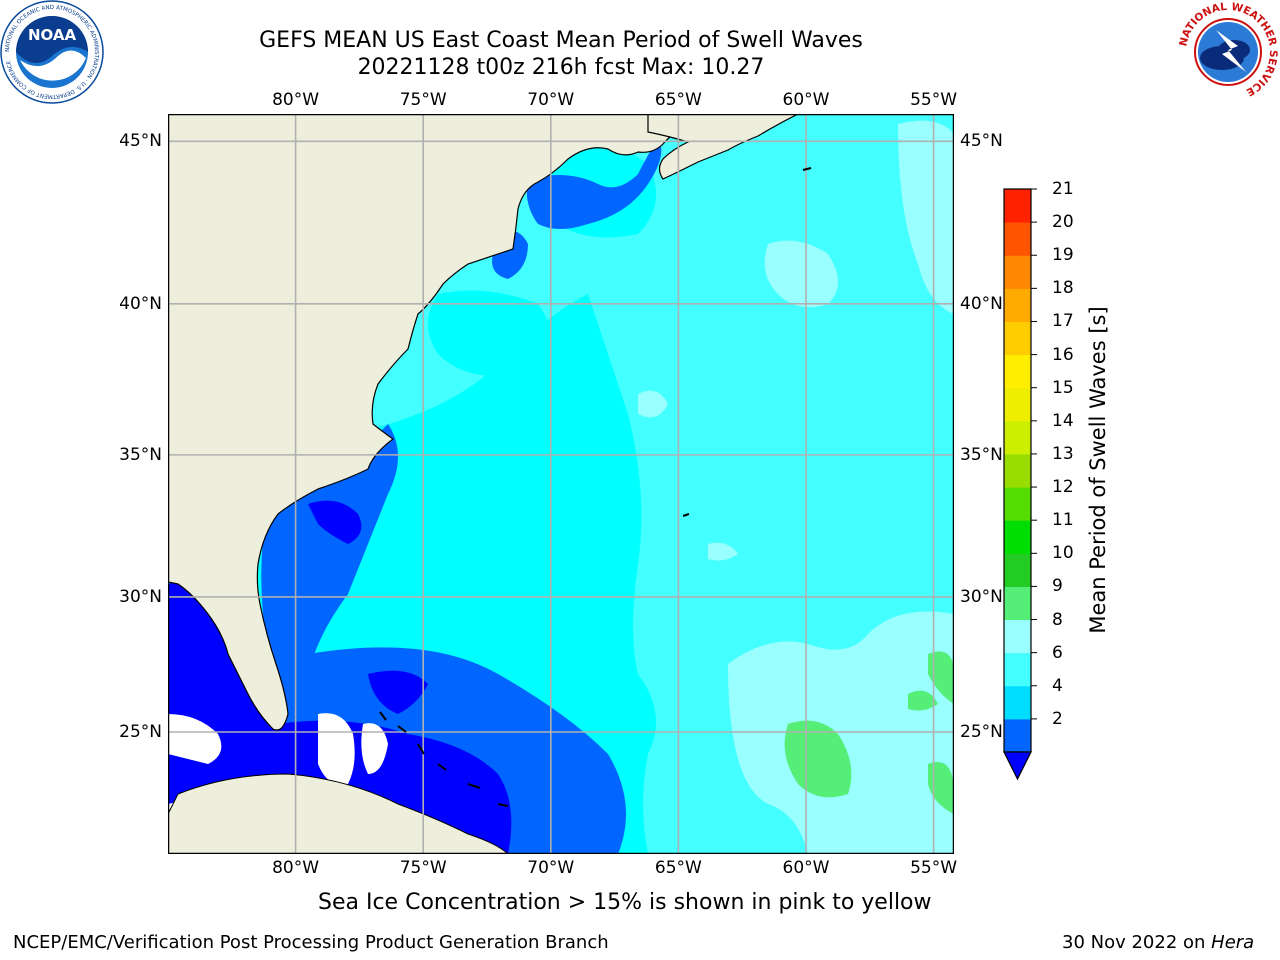 The width and height of the screenshot is (1280, 960). What do you see at coordinates (1137, 942) in the screenshot?
I see `footer-date-text: 30 Nov 2022 on` at bounding box center [1137, 942].